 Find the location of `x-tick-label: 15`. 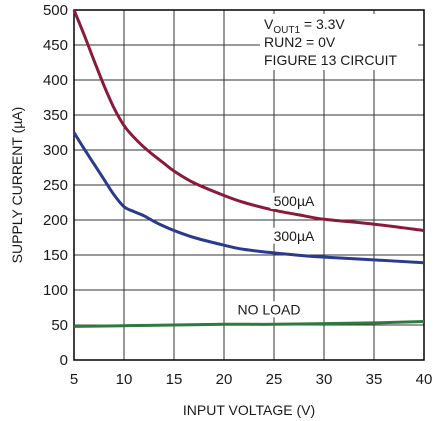

x-tick-label: 15 is located at coordinates (174, 379).